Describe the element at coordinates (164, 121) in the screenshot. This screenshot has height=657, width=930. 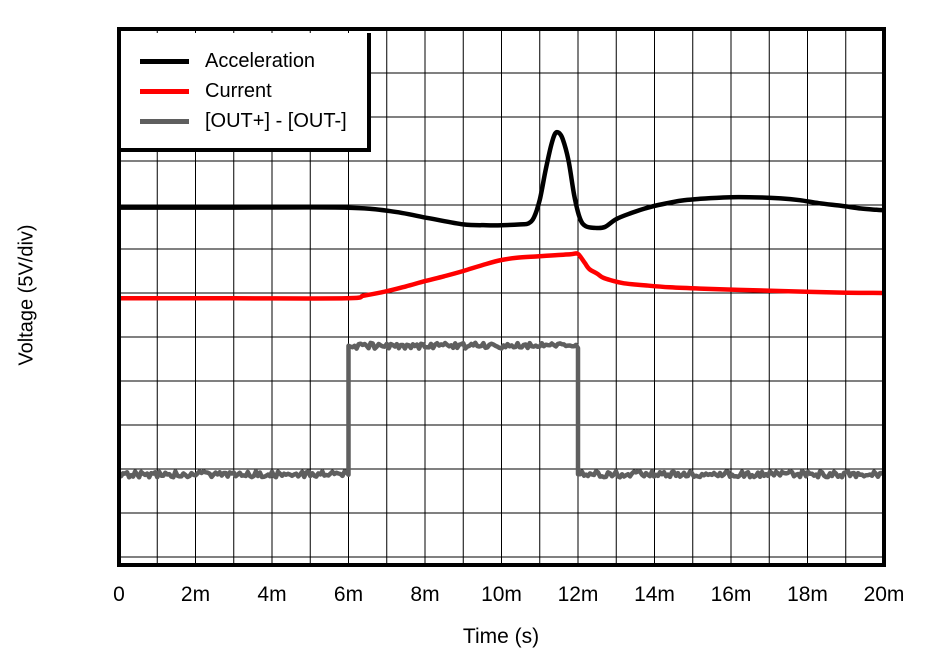
I see `out-diff-line-swatch` at that location.